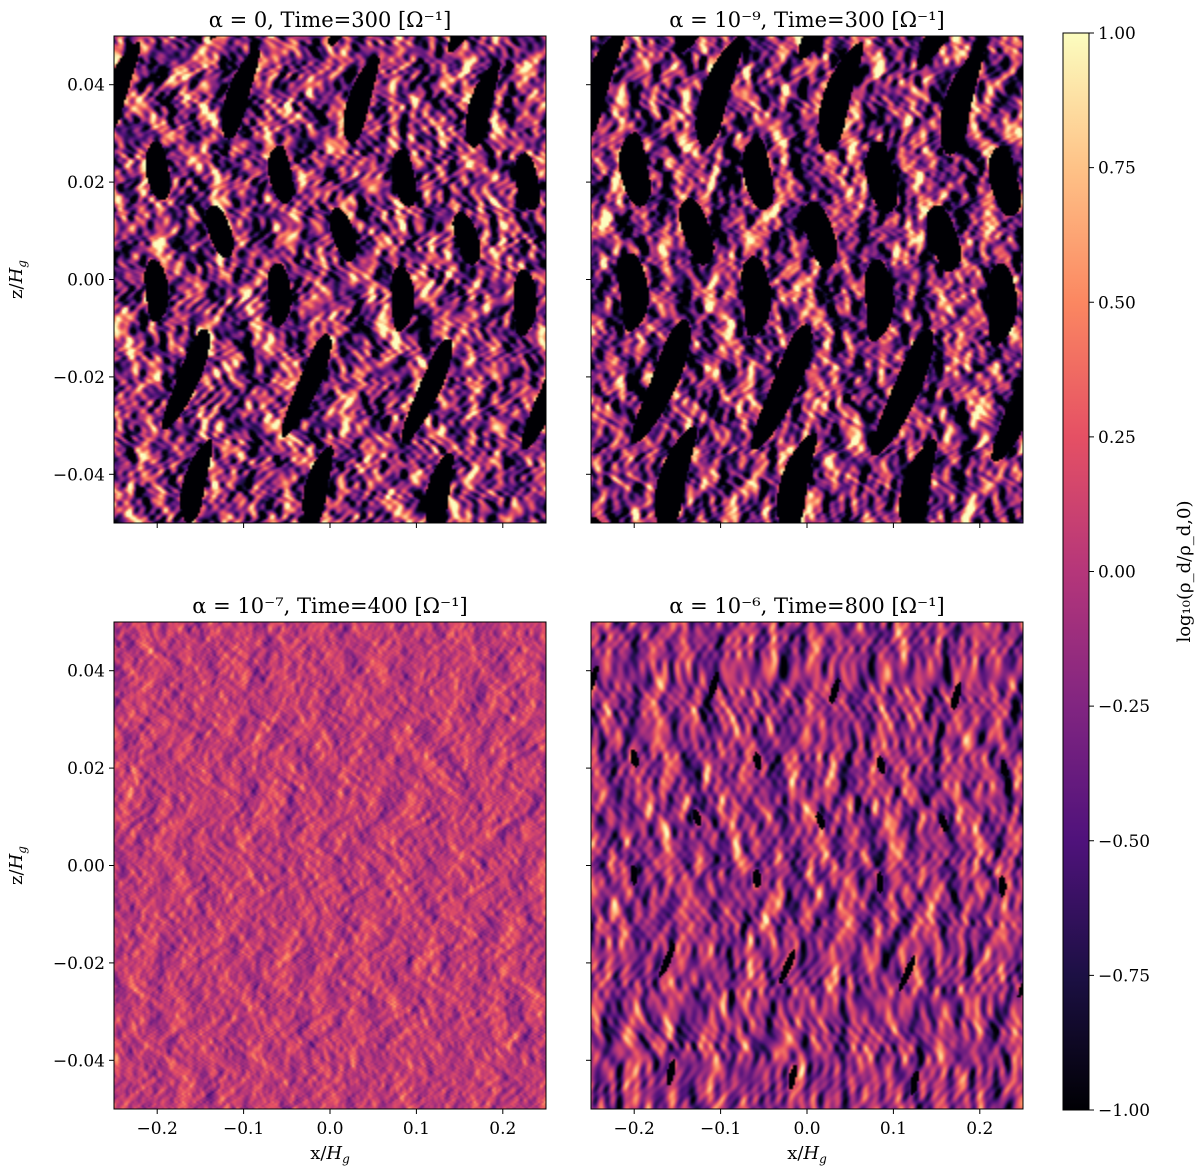 The width and height of the screenshot is (1200, 1175). What do you see at coordinates (1124, 1111) in the screenshot?
I see `colorbar-tick-label: −1.00` at bounding box center [1124, 1111].